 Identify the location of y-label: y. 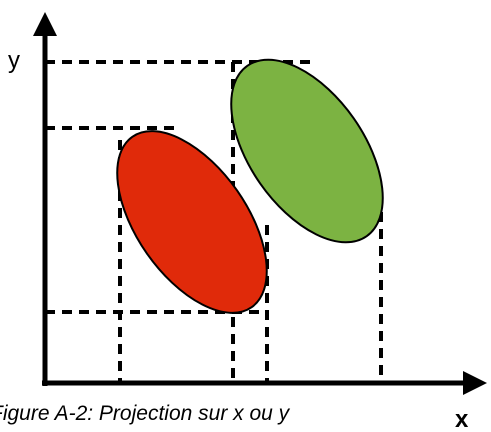
(14, 60).